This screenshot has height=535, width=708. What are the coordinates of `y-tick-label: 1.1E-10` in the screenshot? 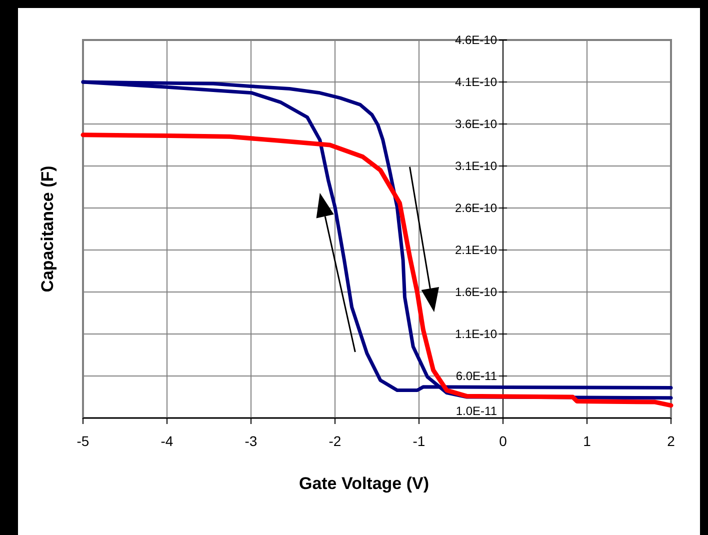 It's located at (476, 334).